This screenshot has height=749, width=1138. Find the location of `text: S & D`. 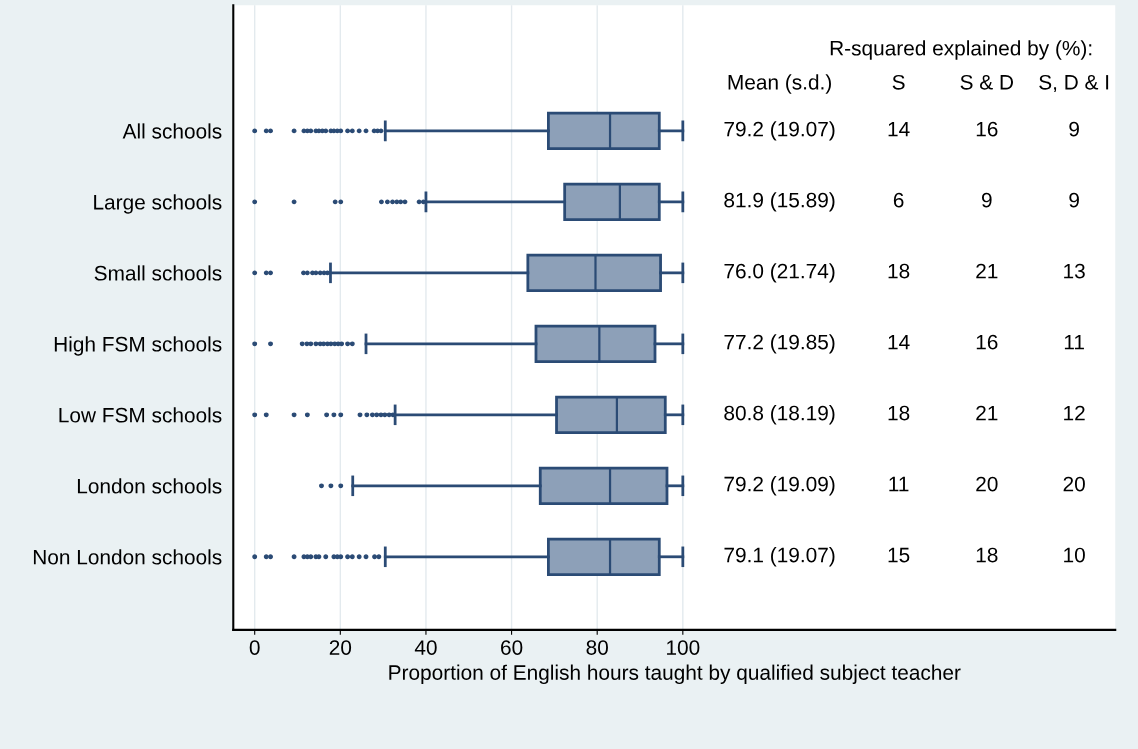

text: S & D is located at coordinates (987, 82).